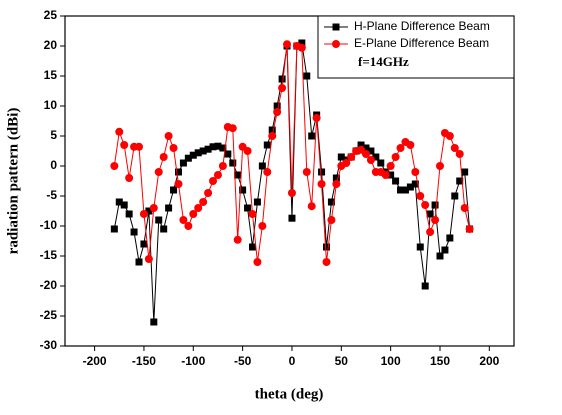 The image size is (562, 415). I want to click on x-axis-label: theta (deg), so click(289, 394).